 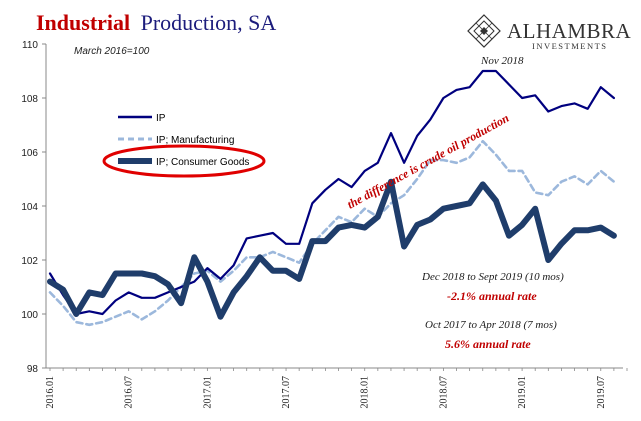 What do you see at coordinates (161, 118) in the screenshot?
I see `legend-label-ip: IP` at bounding box center [161, 118].